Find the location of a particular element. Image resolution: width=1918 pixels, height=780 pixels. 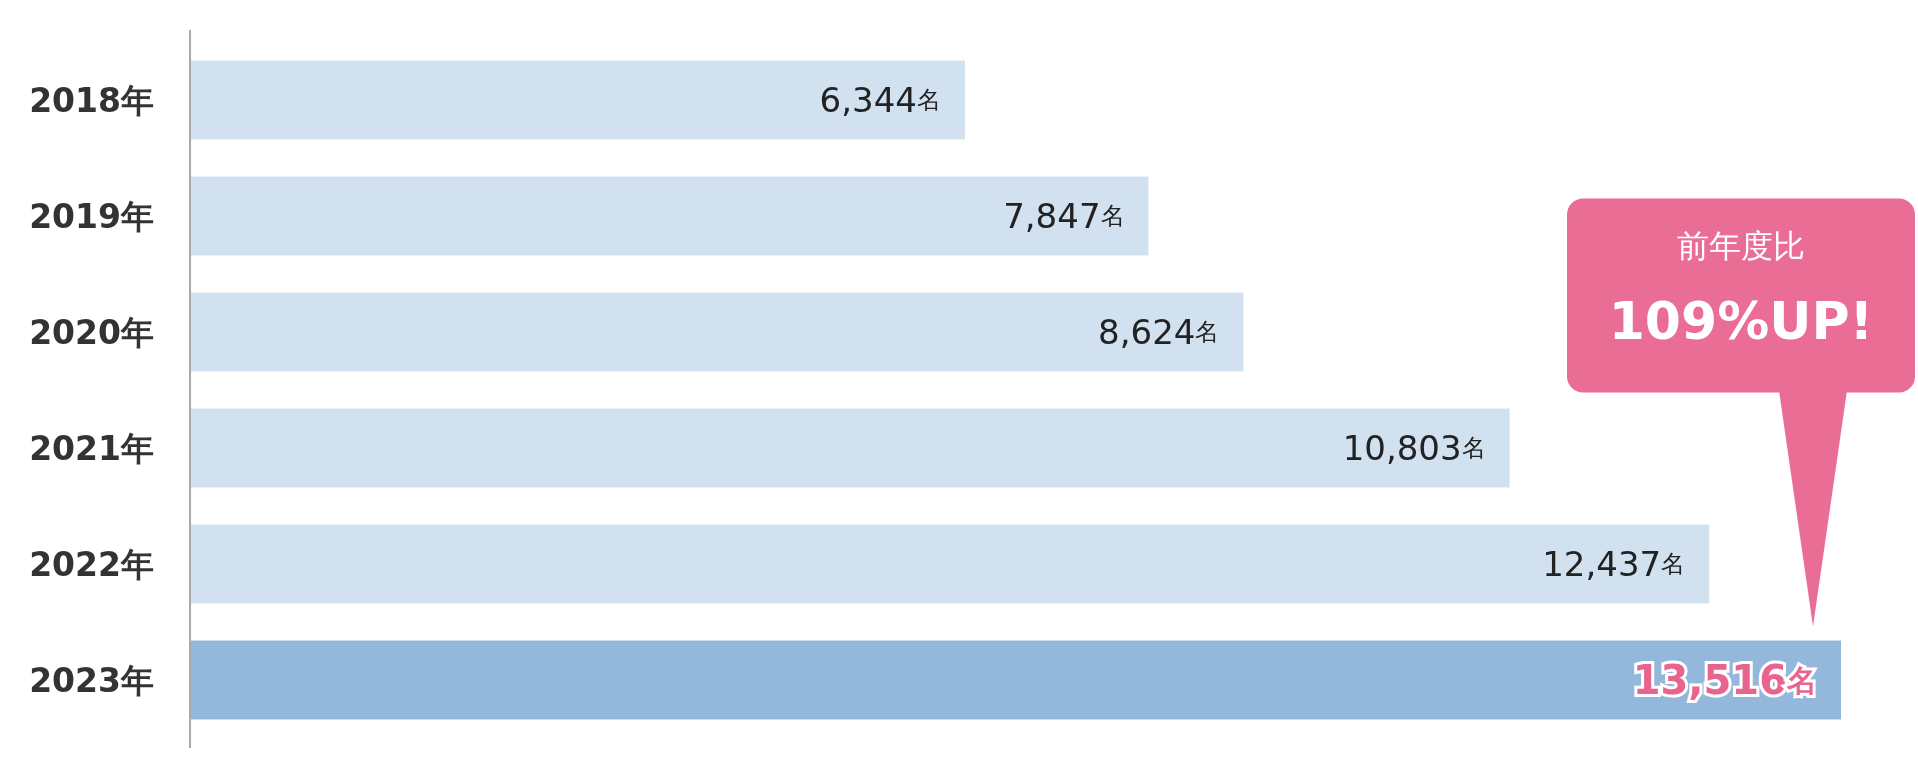

y-tick-label: 2023年 is located at coordinates (91, 680).